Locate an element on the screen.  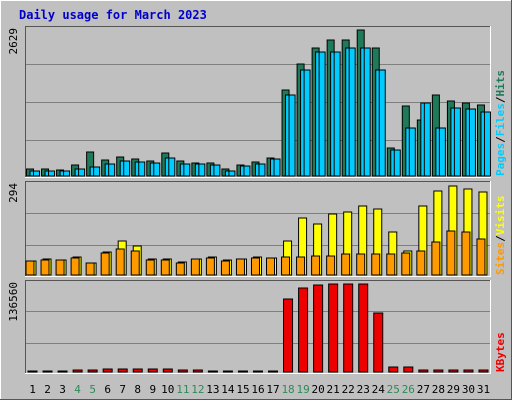
day-label: 21 is located at coordinates (333, 389).